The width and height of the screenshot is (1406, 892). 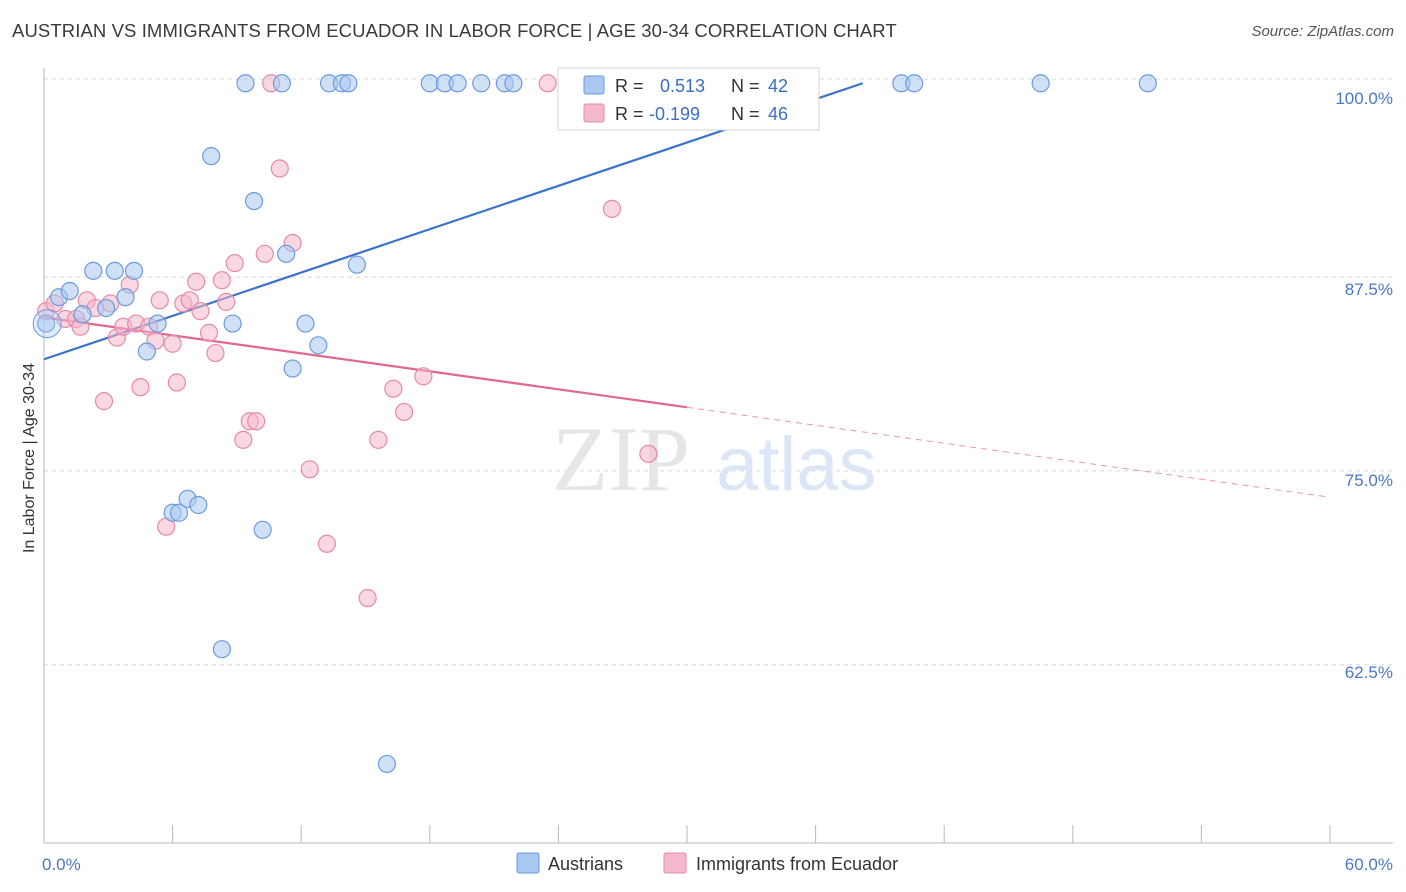 I want to click on legend-r-label-ecuador: R =, so click(x=629, y=114).